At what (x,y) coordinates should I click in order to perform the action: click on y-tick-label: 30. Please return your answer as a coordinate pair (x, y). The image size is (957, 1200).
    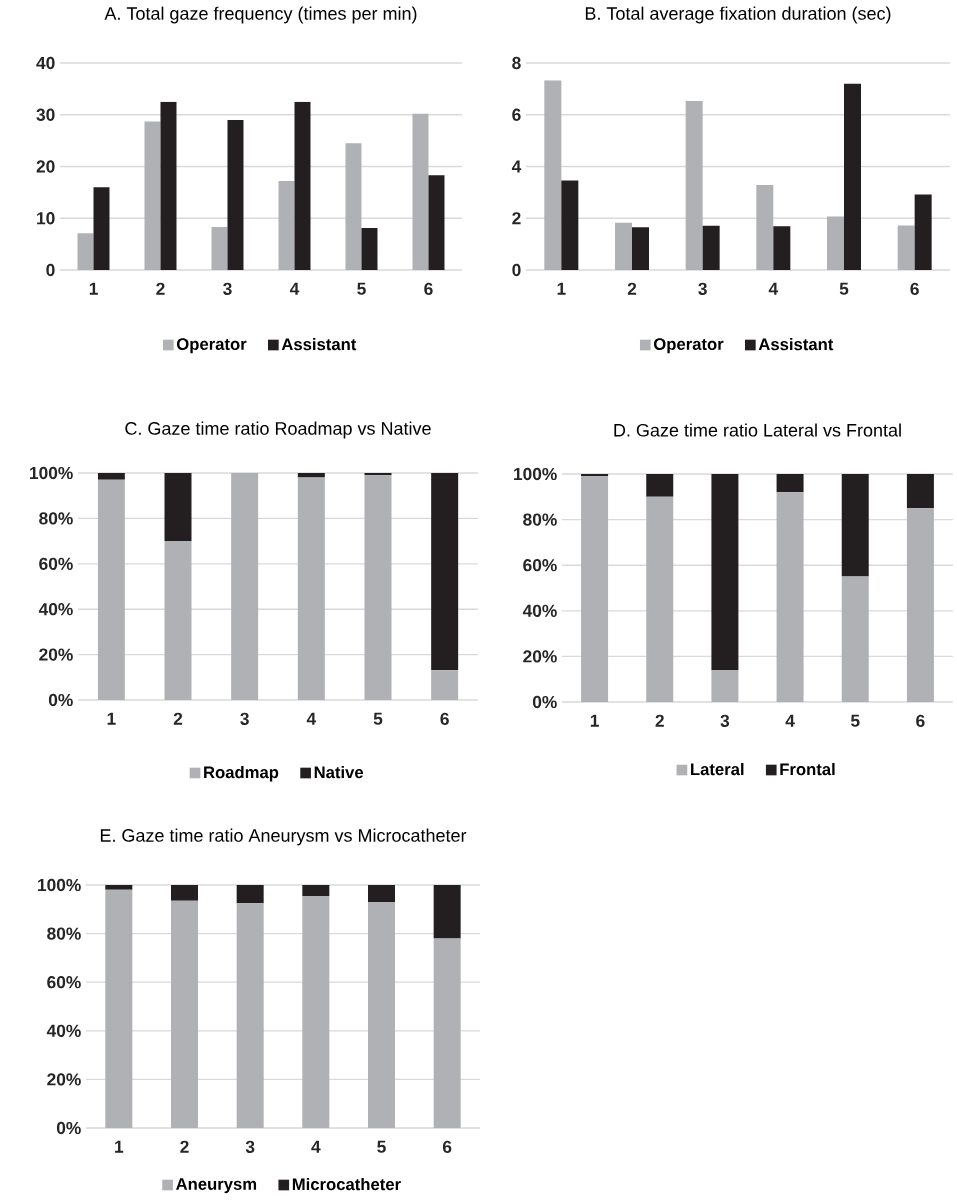
    Looking at the image, I should click on (45, 114).